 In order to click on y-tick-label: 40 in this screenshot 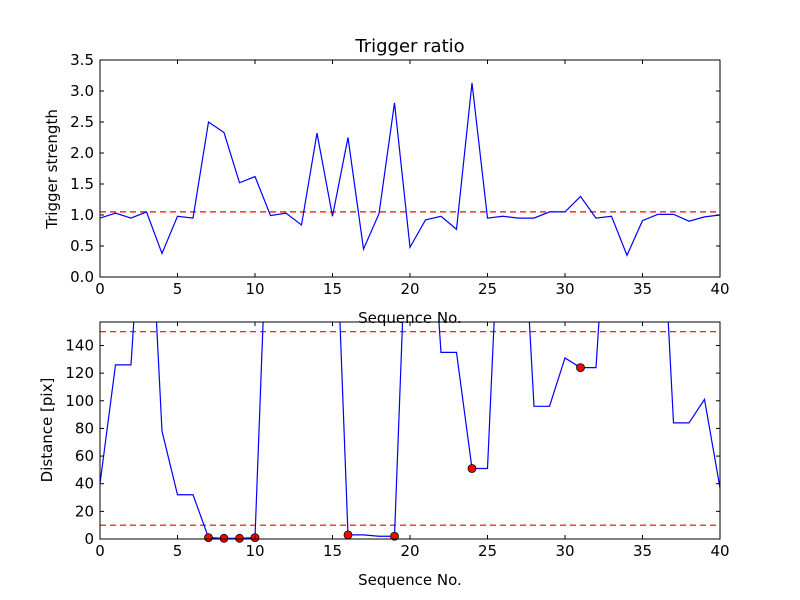, I will do `click(84, 484)`.